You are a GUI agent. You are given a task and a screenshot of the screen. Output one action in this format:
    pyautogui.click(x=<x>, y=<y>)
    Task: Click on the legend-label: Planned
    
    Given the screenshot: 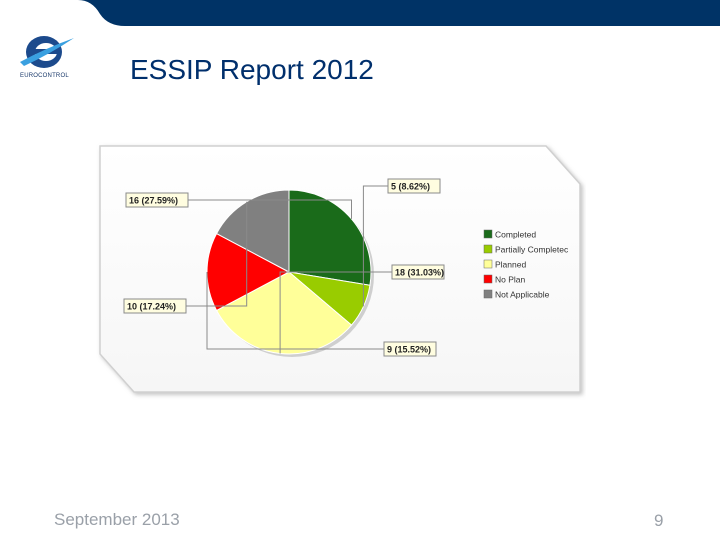 What is the action you would take?
    pyautogui.click(x=510, y=265)
    